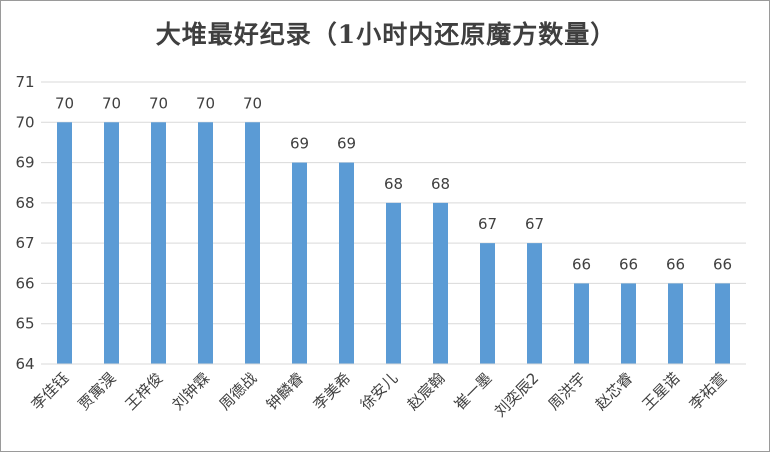  What do you see at coordinates (386, 34) in the screenshot?
I see `chart-title: 大堆最好纪录（1小时内还原魔方数量）` at bounding box center [386, 34].